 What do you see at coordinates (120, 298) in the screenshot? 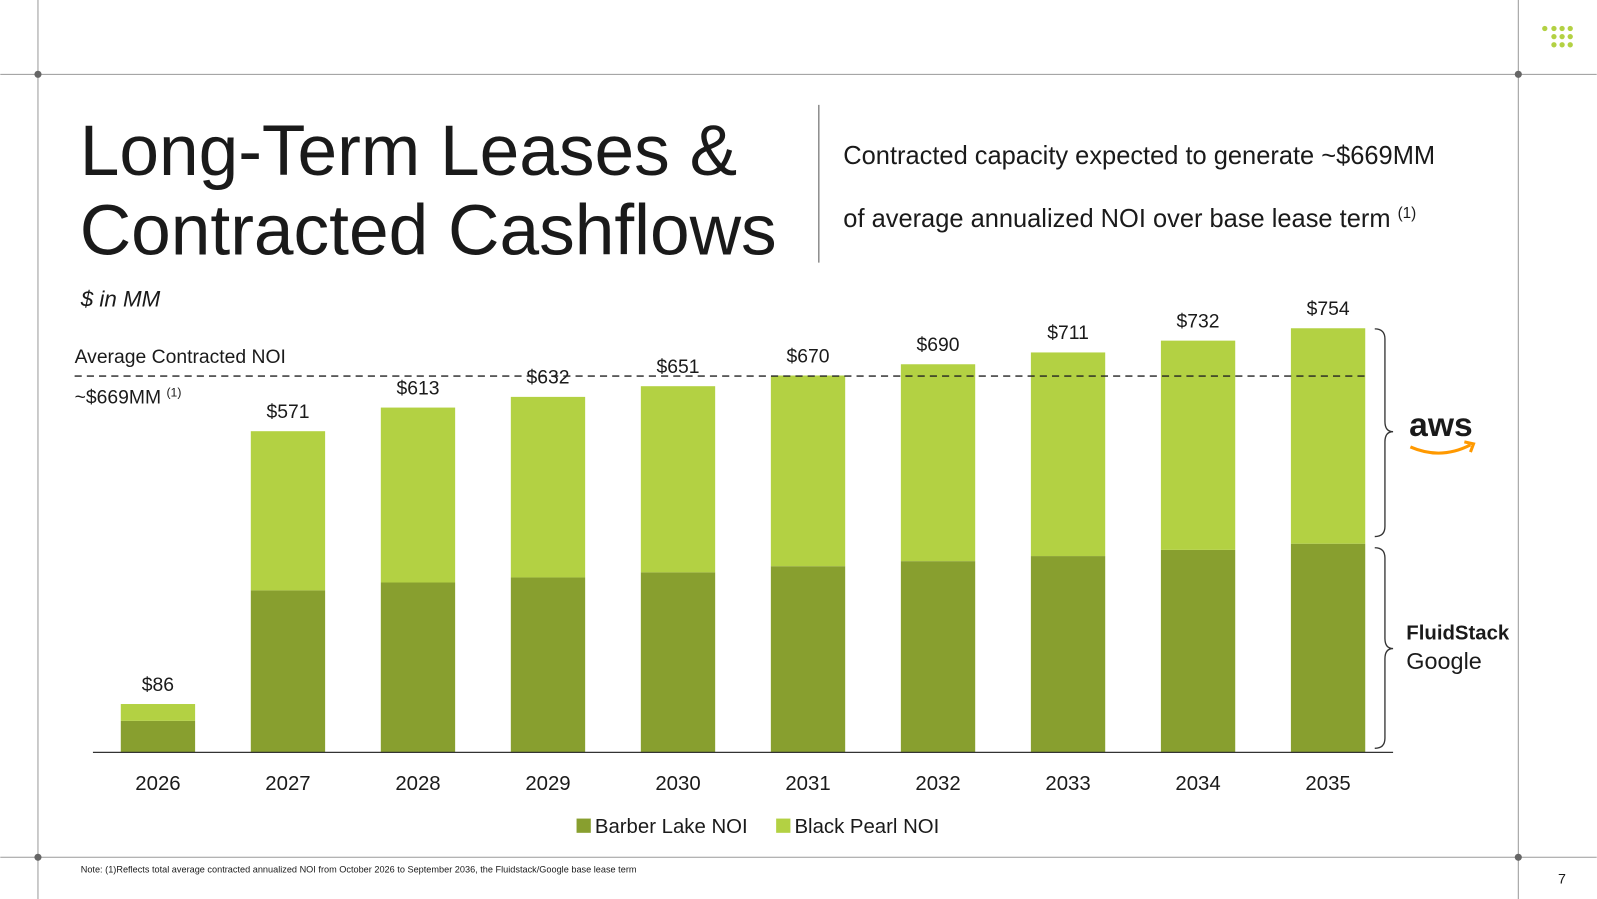
I see `units: $ in MM` at bounding box center [120, 298].